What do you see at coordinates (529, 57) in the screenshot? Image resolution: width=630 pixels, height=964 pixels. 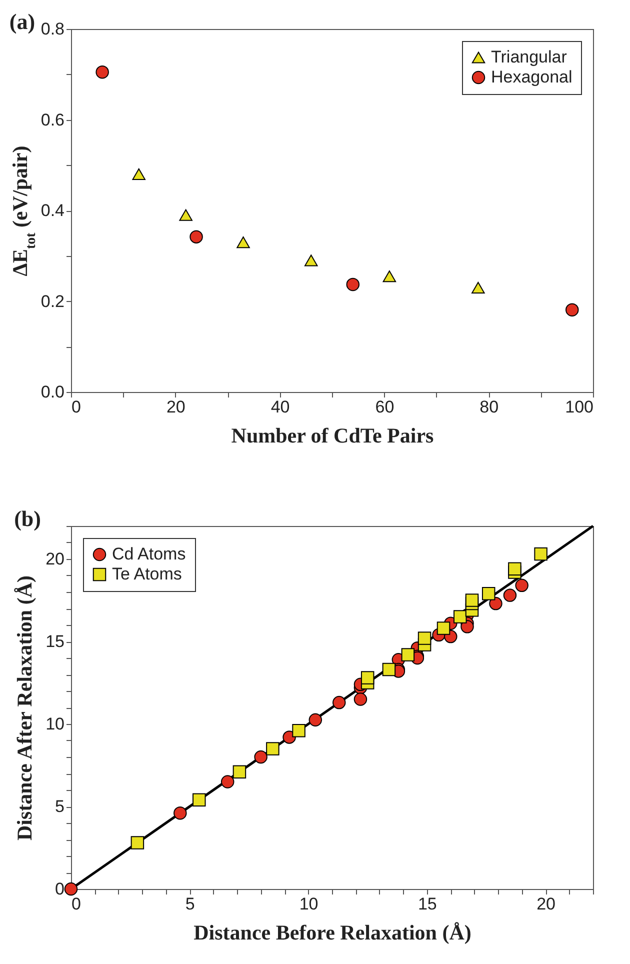 I see `legend-label: Triangular` at bounding box center [529, 57].